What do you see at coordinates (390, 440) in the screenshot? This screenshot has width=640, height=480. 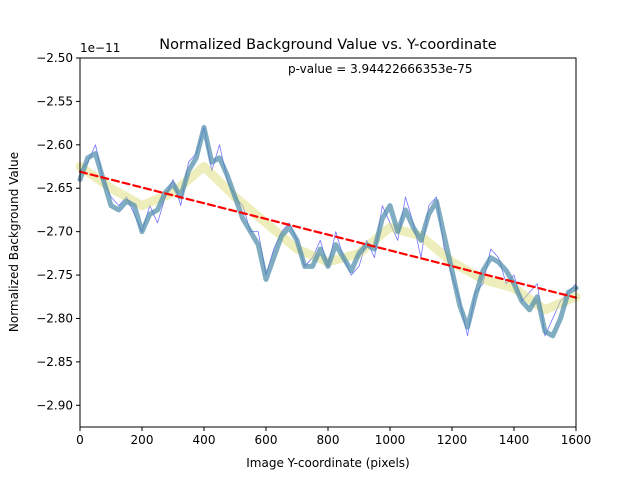 I see `x-tick-label: 1000` at bounding box center [390, 440].